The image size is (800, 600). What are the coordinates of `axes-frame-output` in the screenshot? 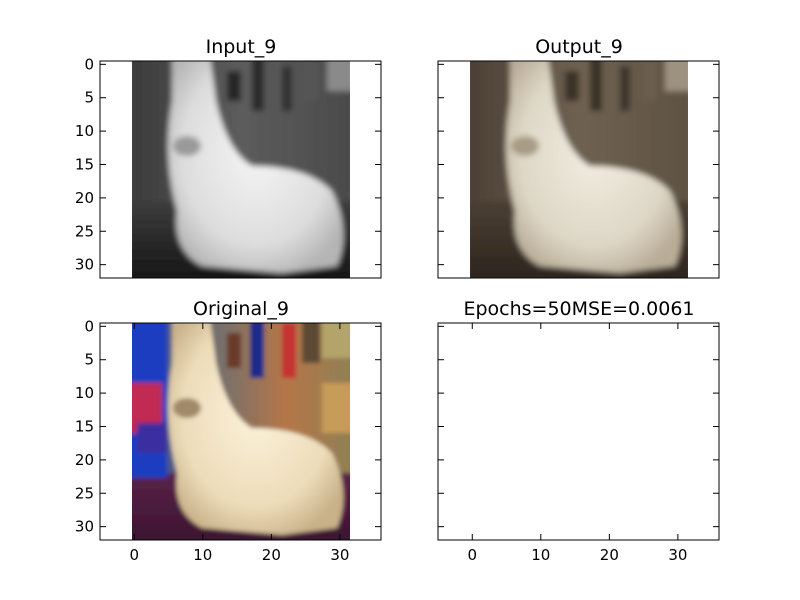 It's located at (578, 169).